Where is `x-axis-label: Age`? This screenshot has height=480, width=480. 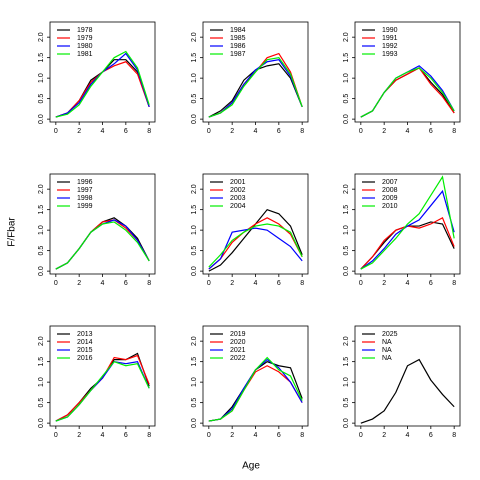
x-axis-label: Age is located at coordinates (251, 466).